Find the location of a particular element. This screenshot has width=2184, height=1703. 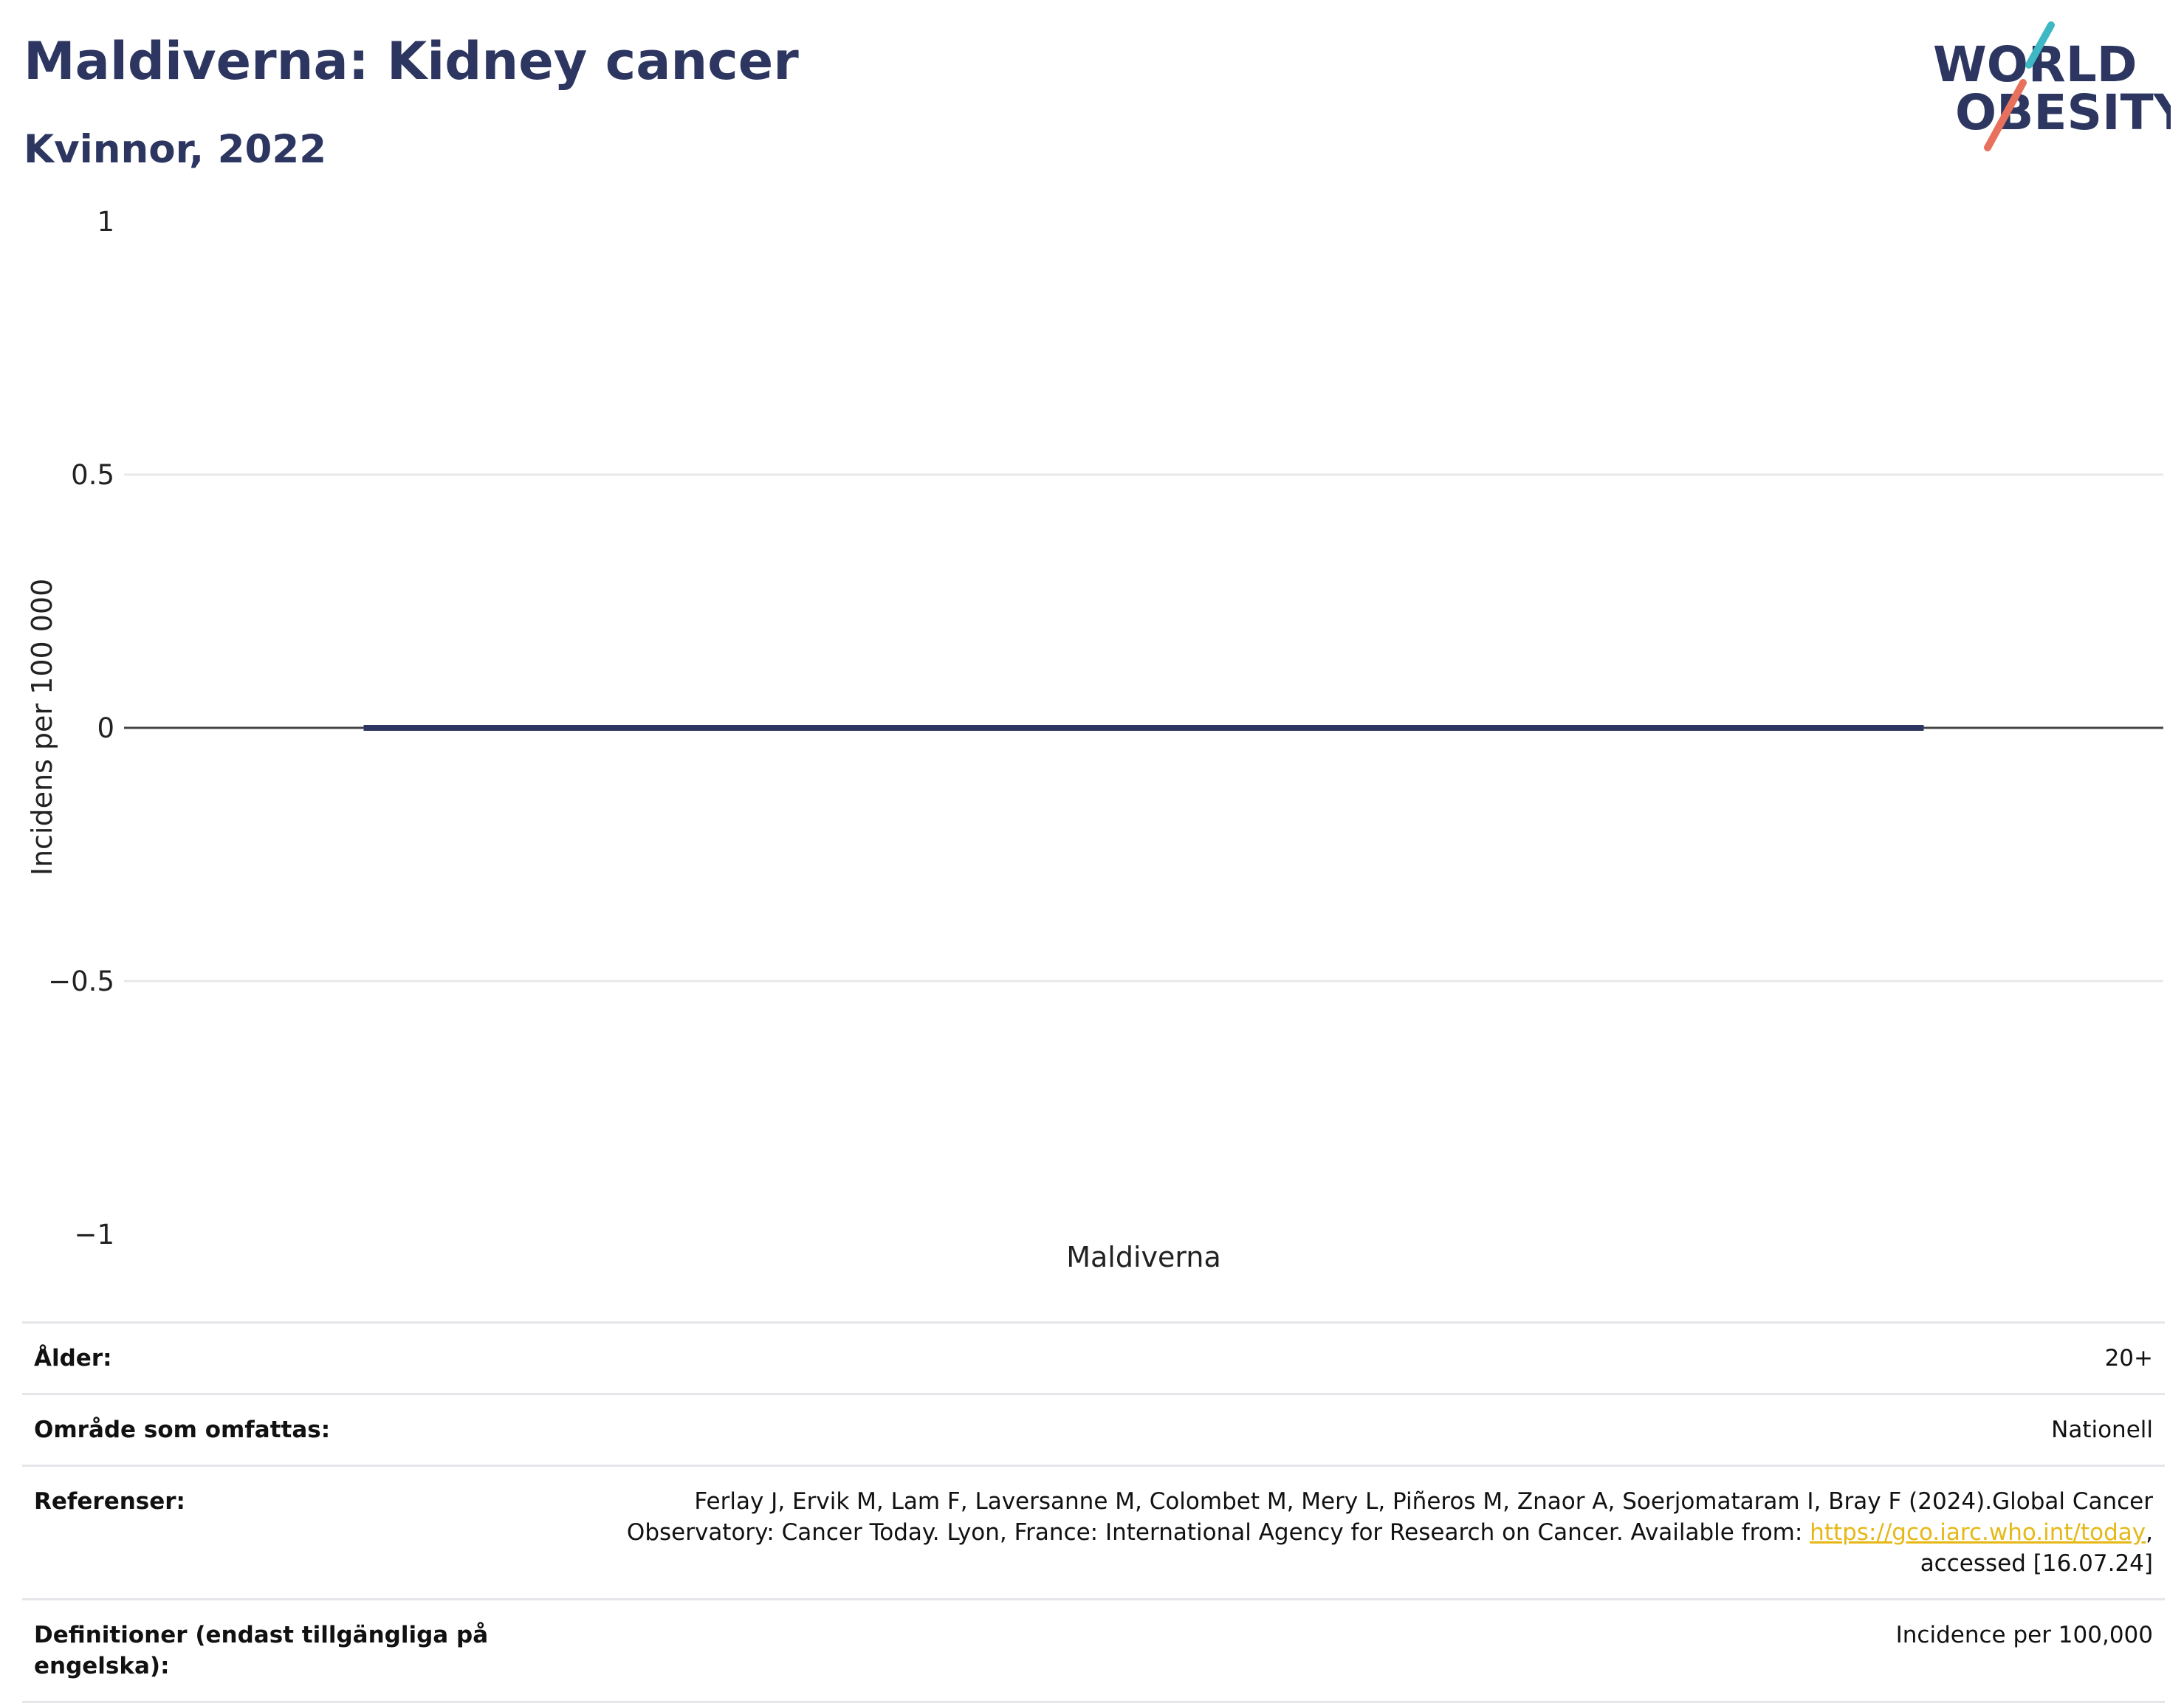

x-tick-label: Maldiverna is located at coordinates (1143, 1257).